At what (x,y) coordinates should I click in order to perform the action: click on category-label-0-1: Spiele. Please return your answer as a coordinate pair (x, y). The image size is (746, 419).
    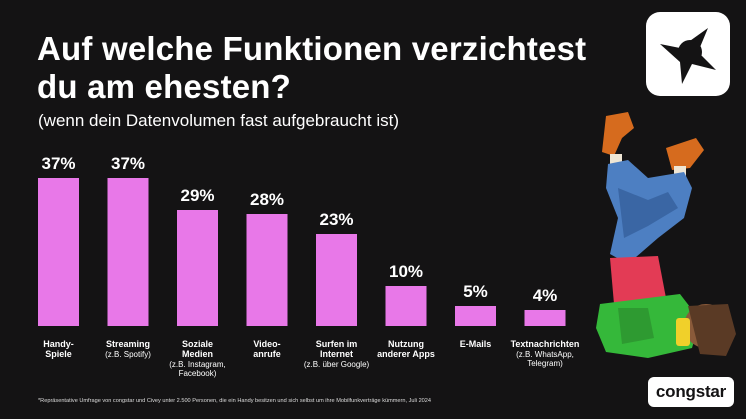
    Looking at the image, I should click on (58, 354).